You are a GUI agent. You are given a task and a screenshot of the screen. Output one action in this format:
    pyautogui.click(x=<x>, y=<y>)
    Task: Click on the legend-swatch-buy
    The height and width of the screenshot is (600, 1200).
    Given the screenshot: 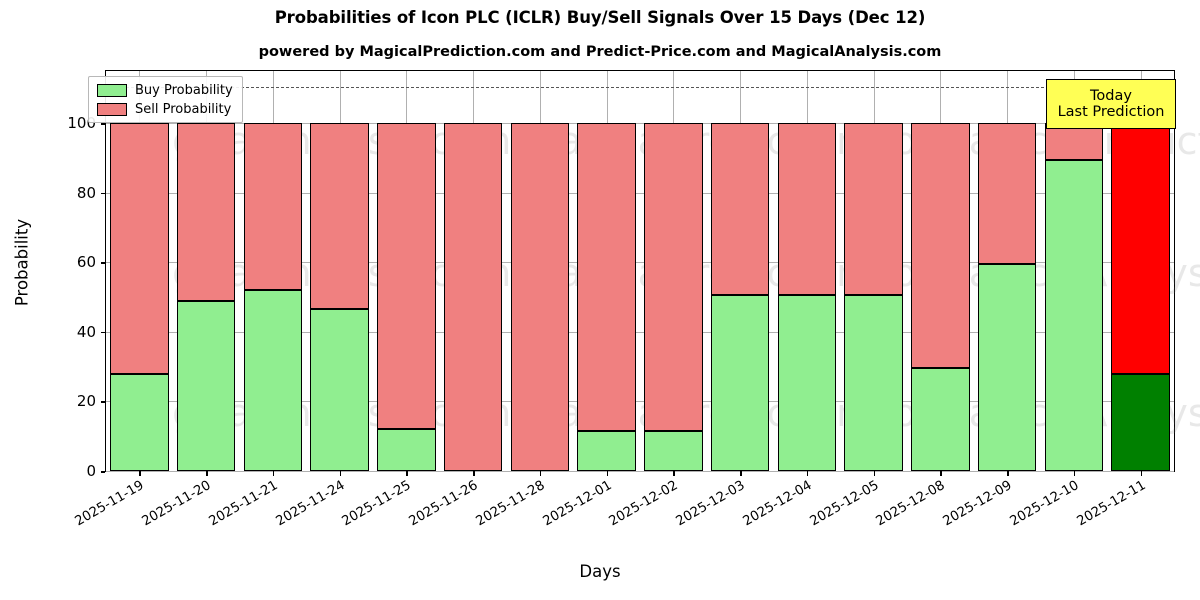 What is the action you would take?
    pyautogui.click(x=112, y=90)
    